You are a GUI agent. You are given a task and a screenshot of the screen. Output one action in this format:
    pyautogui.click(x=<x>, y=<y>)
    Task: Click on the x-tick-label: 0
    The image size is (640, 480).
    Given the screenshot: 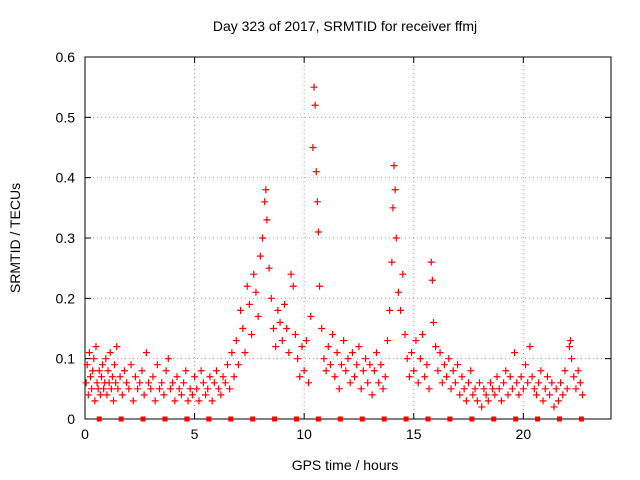 What is the action you would take?
    pyautogui.click(x=85, y=434)
    